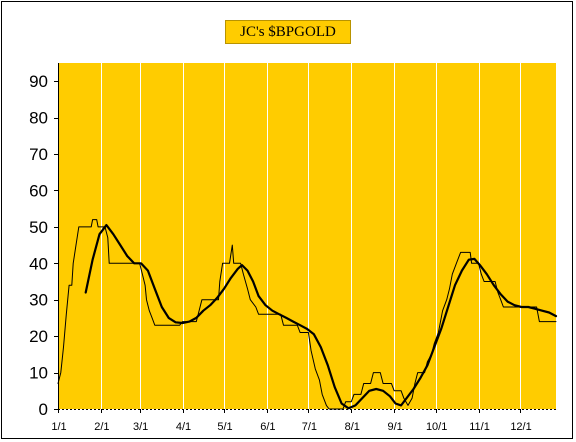  Describe the element at coordinates (479, 427) in the screenshot. I see `x-tick-label: 11/1` at that location.